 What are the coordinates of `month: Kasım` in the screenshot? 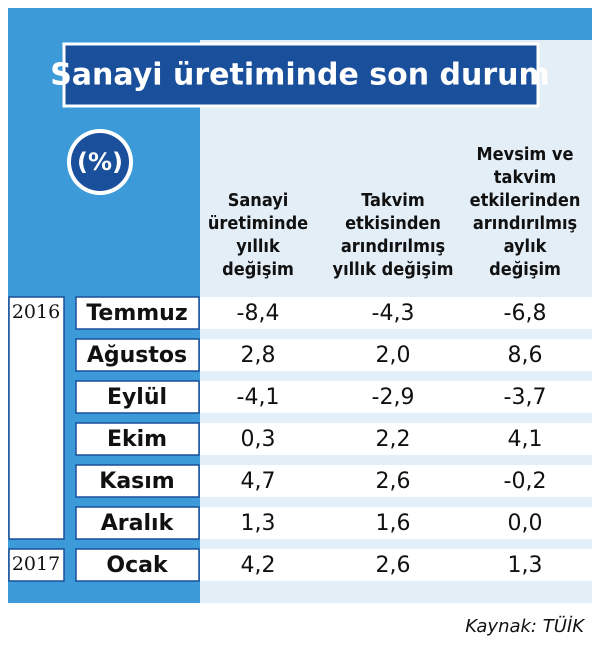 It's located at (136, 481).